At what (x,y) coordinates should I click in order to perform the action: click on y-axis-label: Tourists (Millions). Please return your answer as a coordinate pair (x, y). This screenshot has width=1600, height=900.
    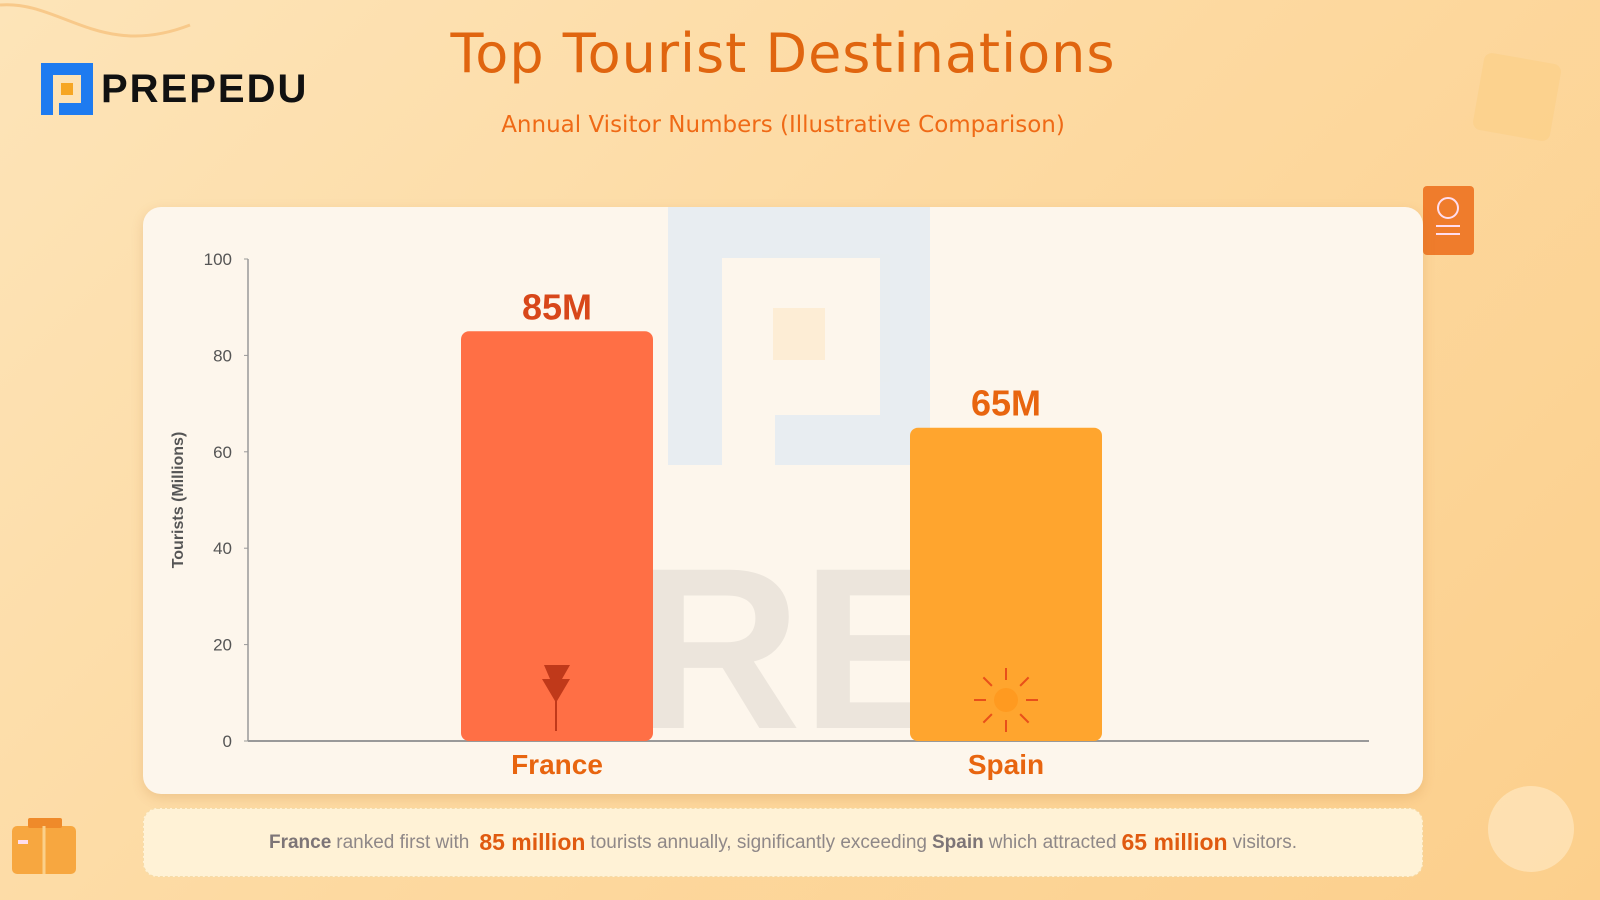
    Looking at the image, I should click on (178, 500).